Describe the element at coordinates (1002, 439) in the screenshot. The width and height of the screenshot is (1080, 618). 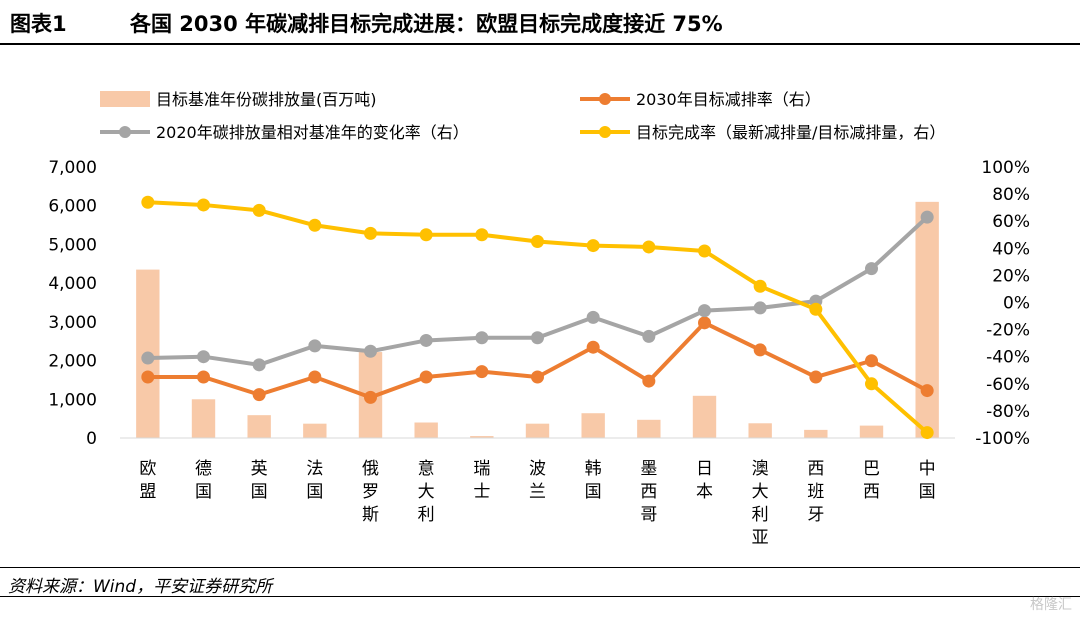
I see `right-tick-label: -100%` at that location.